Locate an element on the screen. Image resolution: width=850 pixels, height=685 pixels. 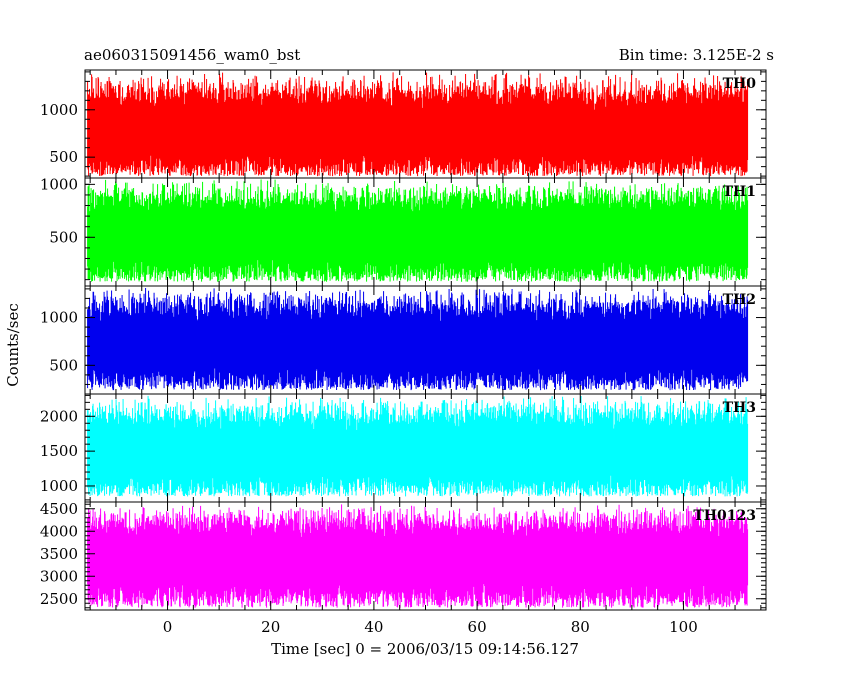
x-tick-label: 20 is located at coordinates (270, 627).